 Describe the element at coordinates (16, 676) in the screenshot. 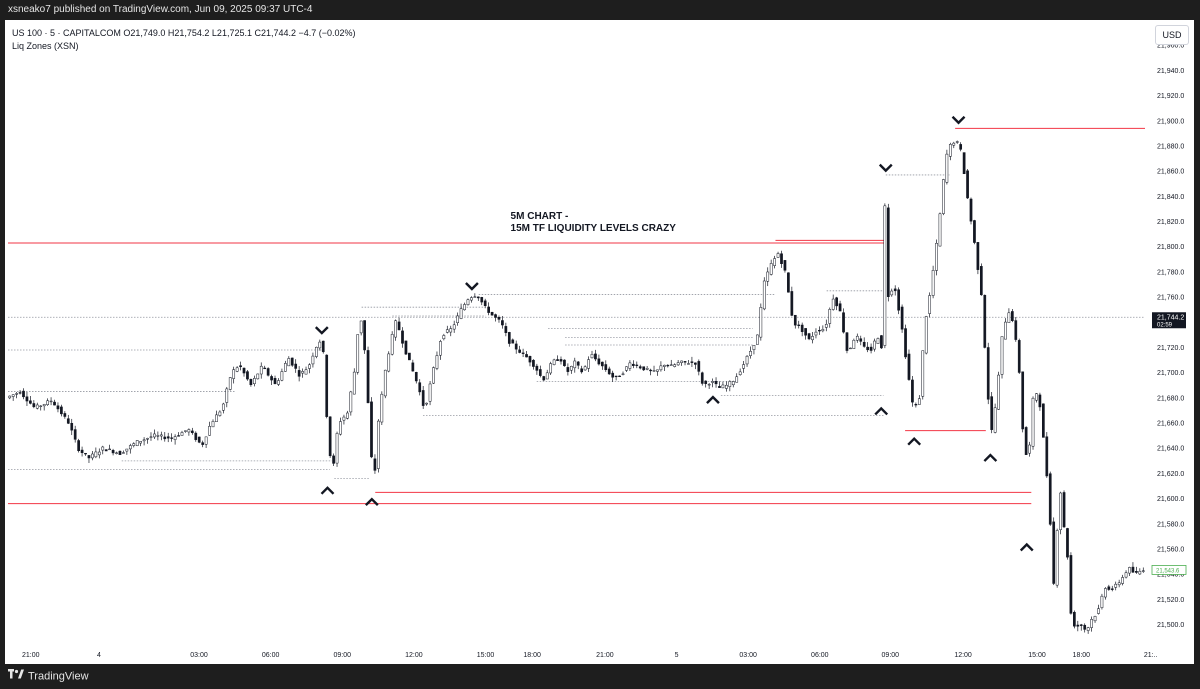

I see `tradingview-logo-icon` at that location.